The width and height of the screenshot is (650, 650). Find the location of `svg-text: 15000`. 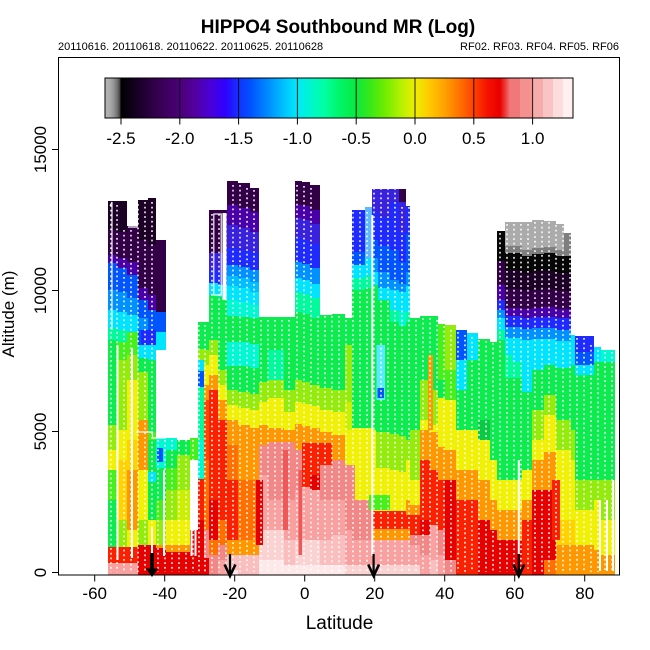

svg-text: 15000 is located at coordinates (40, 149).